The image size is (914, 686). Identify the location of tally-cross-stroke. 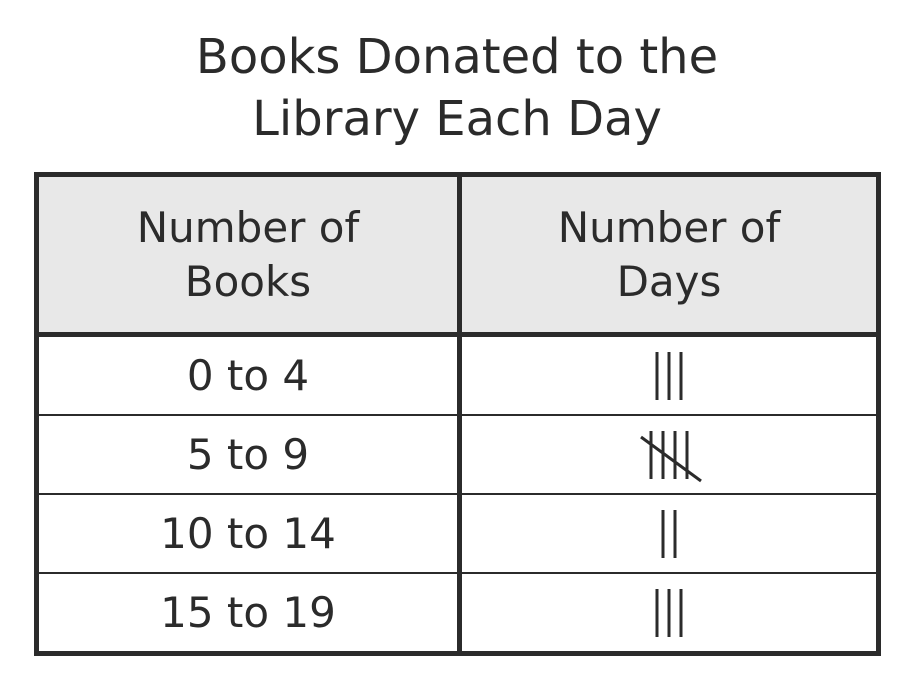
(671, 458).